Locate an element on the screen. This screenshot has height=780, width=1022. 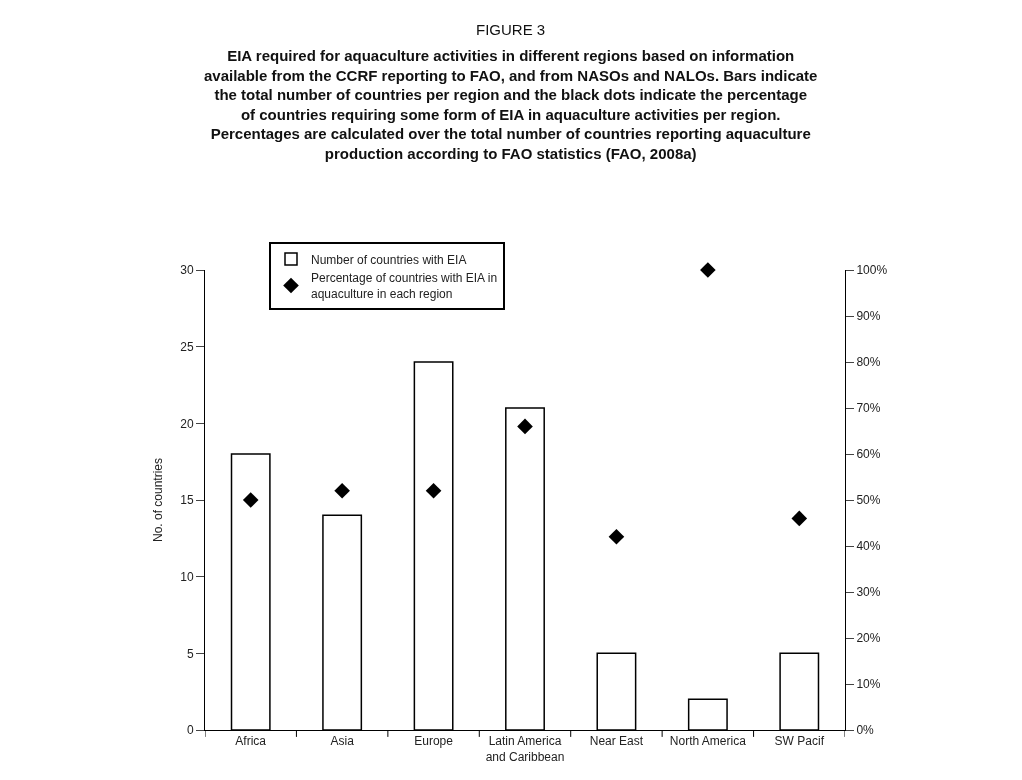
y-tick-label: 5 is located at coordinates (190, 653).